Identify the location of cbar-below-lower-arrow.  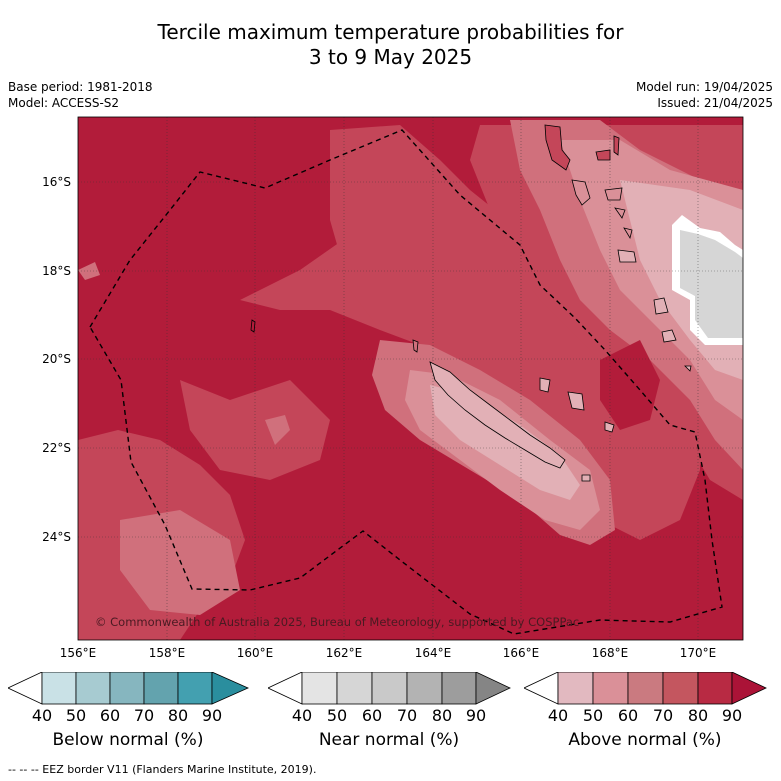
(25, 688).